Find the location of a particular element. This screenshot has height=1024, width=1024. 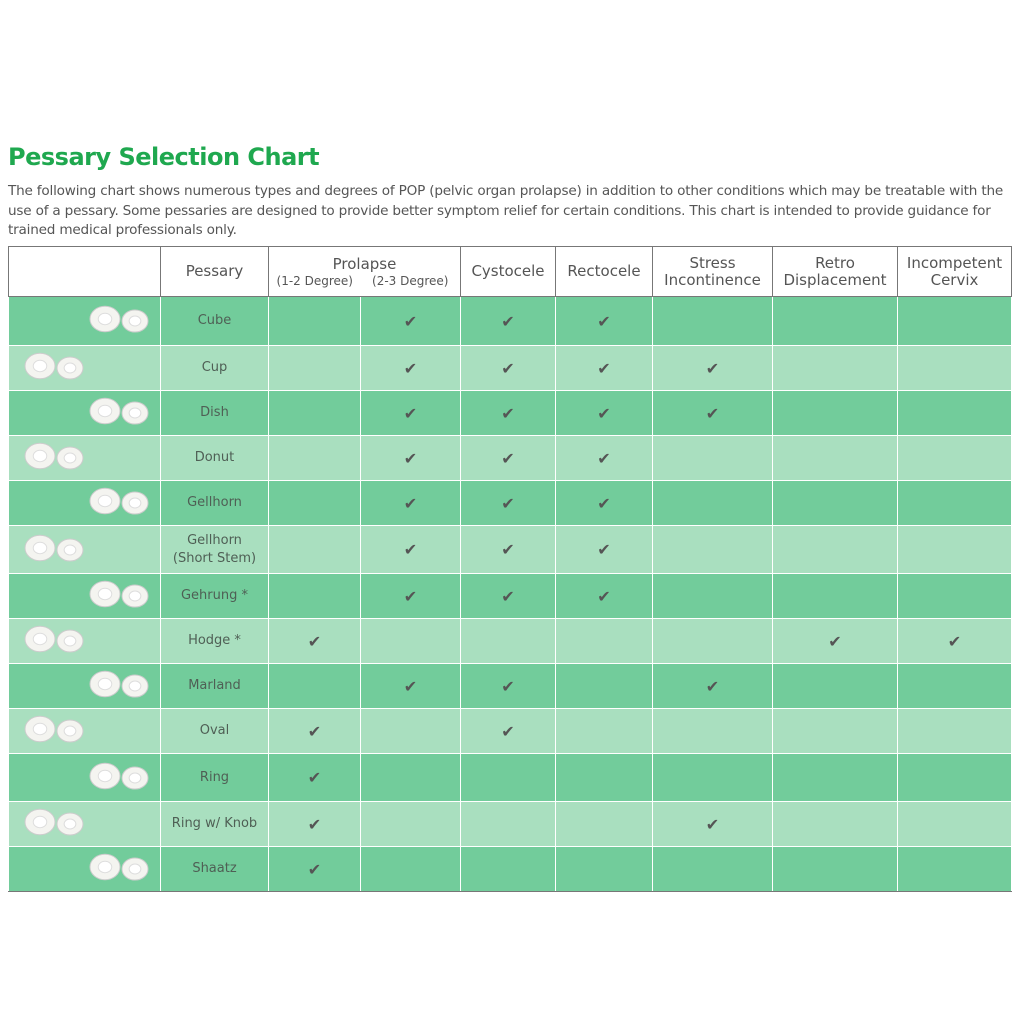

table-row: Cube ✔ ✔ ✔ is located at coordinates (510, 321).